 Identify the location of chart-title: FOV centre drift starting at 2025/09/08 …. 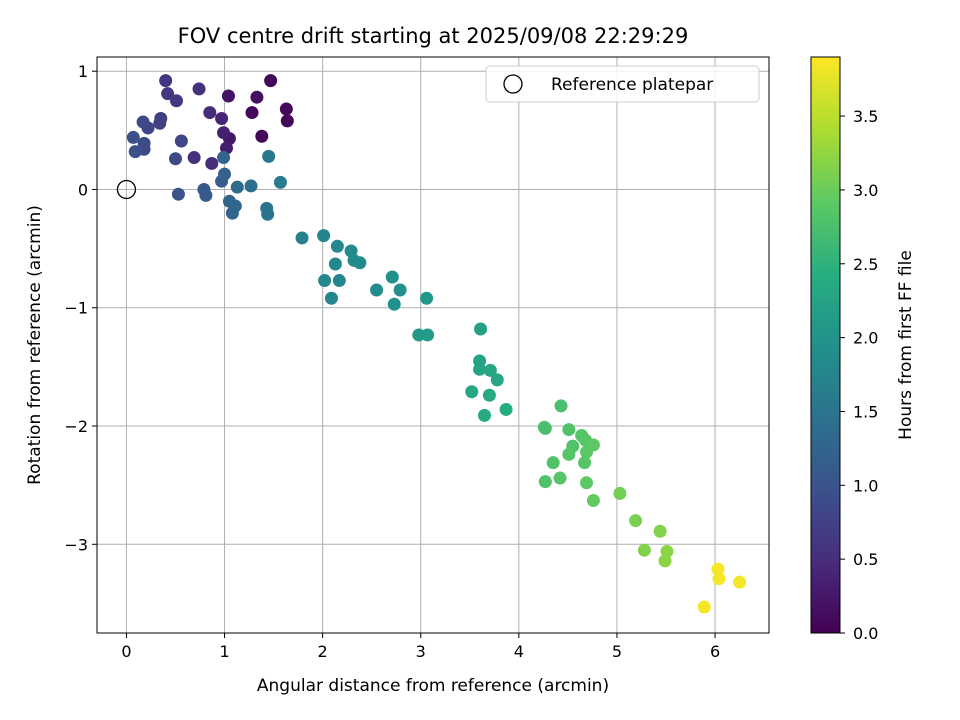
(433, 36).